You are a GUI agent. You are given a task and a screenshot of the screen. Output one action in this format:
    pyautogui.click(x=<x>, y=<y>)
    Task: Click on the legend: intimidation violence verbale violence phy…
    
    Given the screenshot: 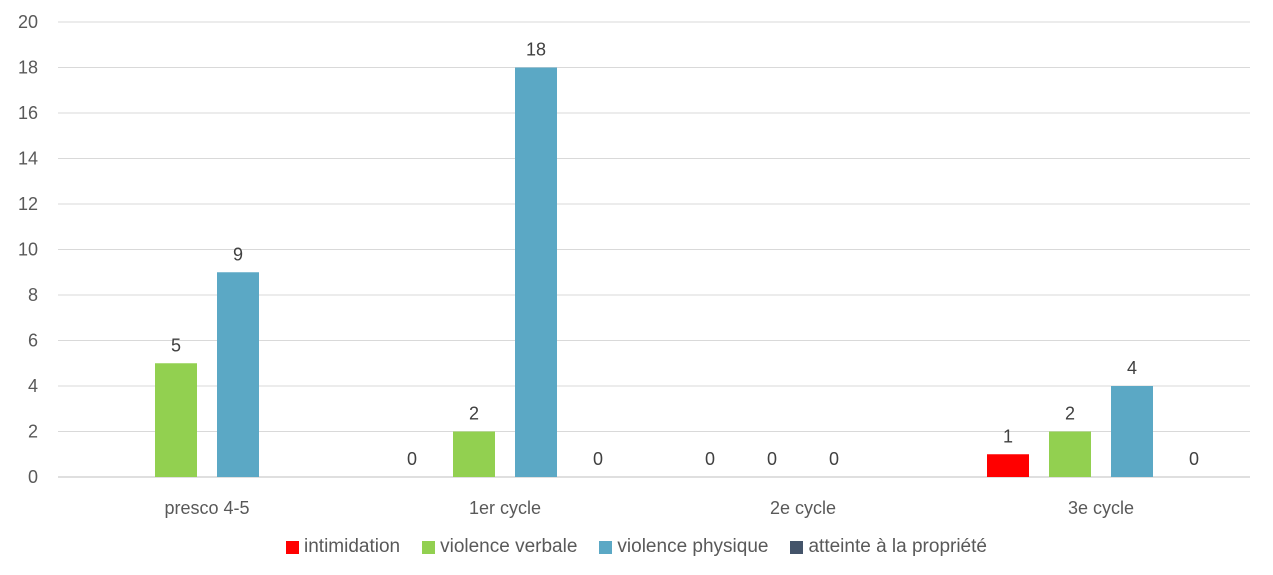 What is the action you would take?
    pyautogui.click(x=636, y=547)
    